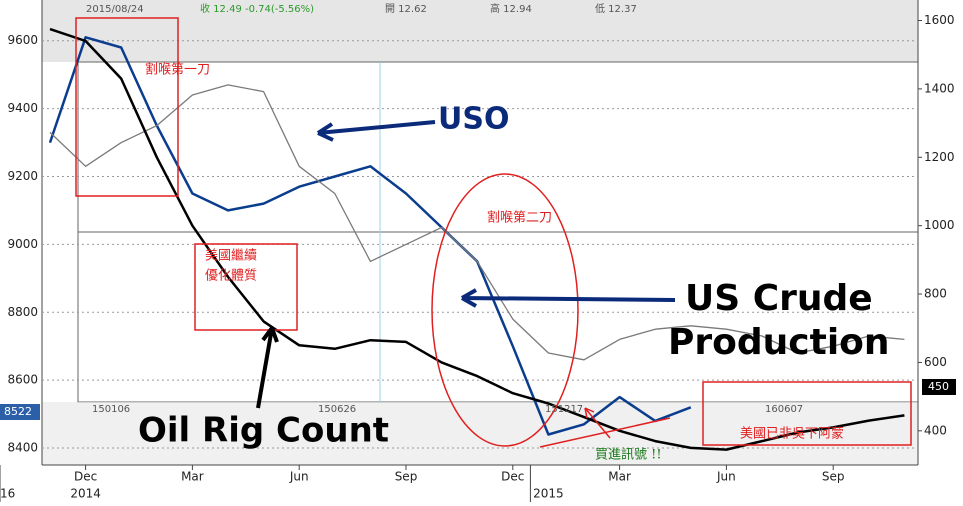 This screenshot has height=506, width=963. What do you see at coordinates (473, 119) in the screenshot?
I see `annotation: USO` at bounding box center [473, 119].